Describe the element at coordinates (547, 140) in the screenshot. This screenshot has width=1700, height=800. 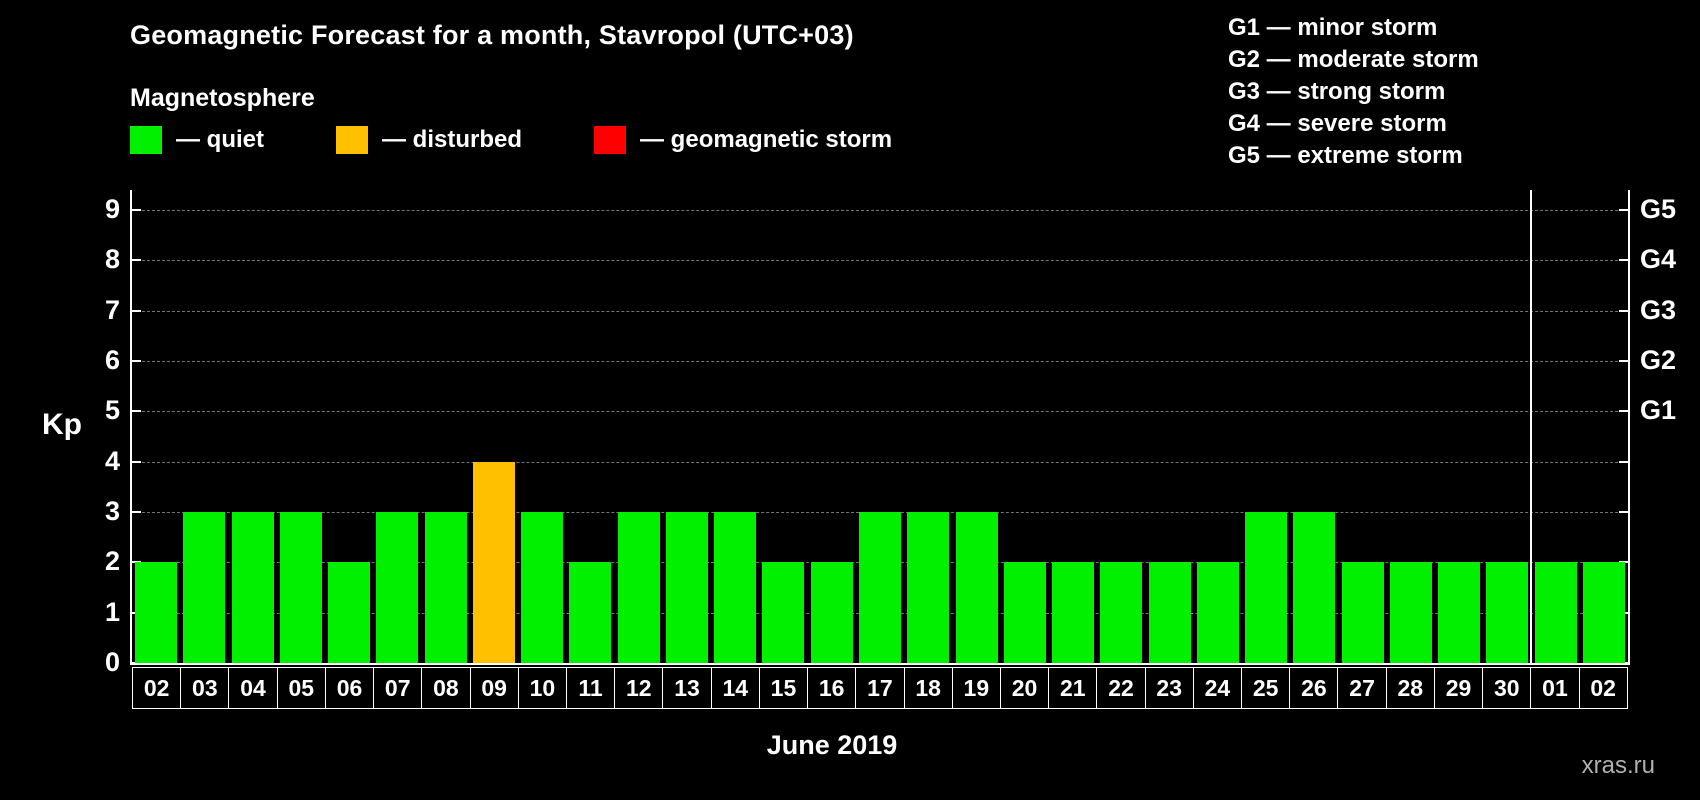
I see `status-legend: — quiet — disturbed — geomagnetic storm` at that location.